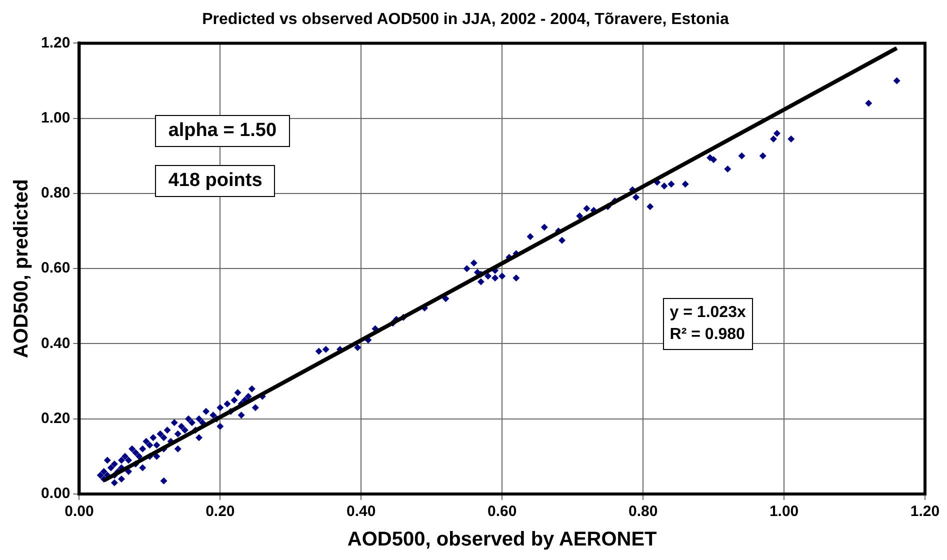  Describe the element at coordinates (79, 511) in the screenshot. I see `x-tick-label: 0.00` at that location.